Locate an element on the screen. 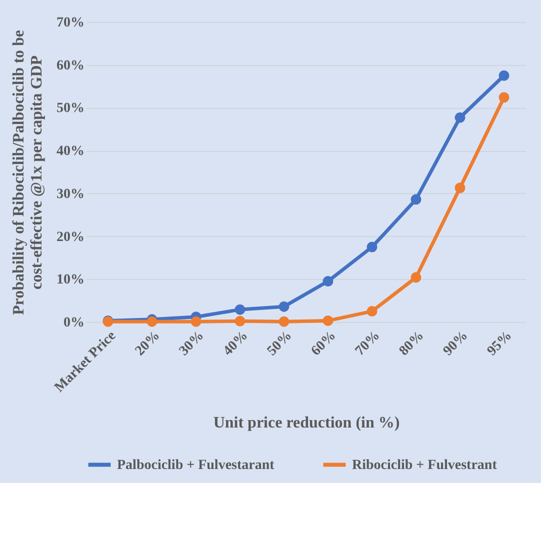 The image size is (556, 547). y-tick-label: 20% is located at coordinates (70, 237).